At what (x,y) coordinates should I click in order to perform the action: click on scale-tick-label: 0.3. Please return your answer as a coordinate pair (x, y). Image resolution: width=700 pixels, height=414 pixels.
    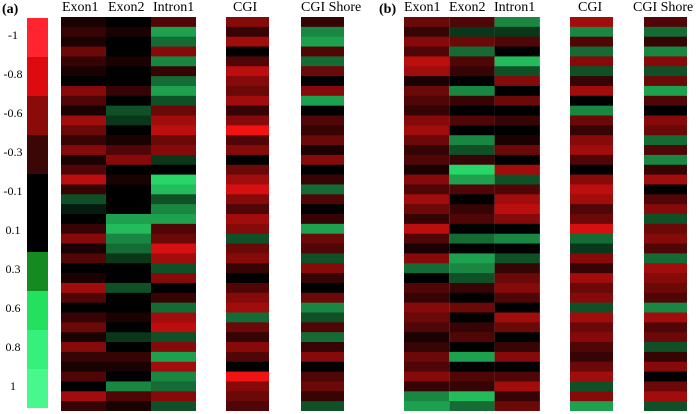
    Looking at the image, I should click on (13, 269).